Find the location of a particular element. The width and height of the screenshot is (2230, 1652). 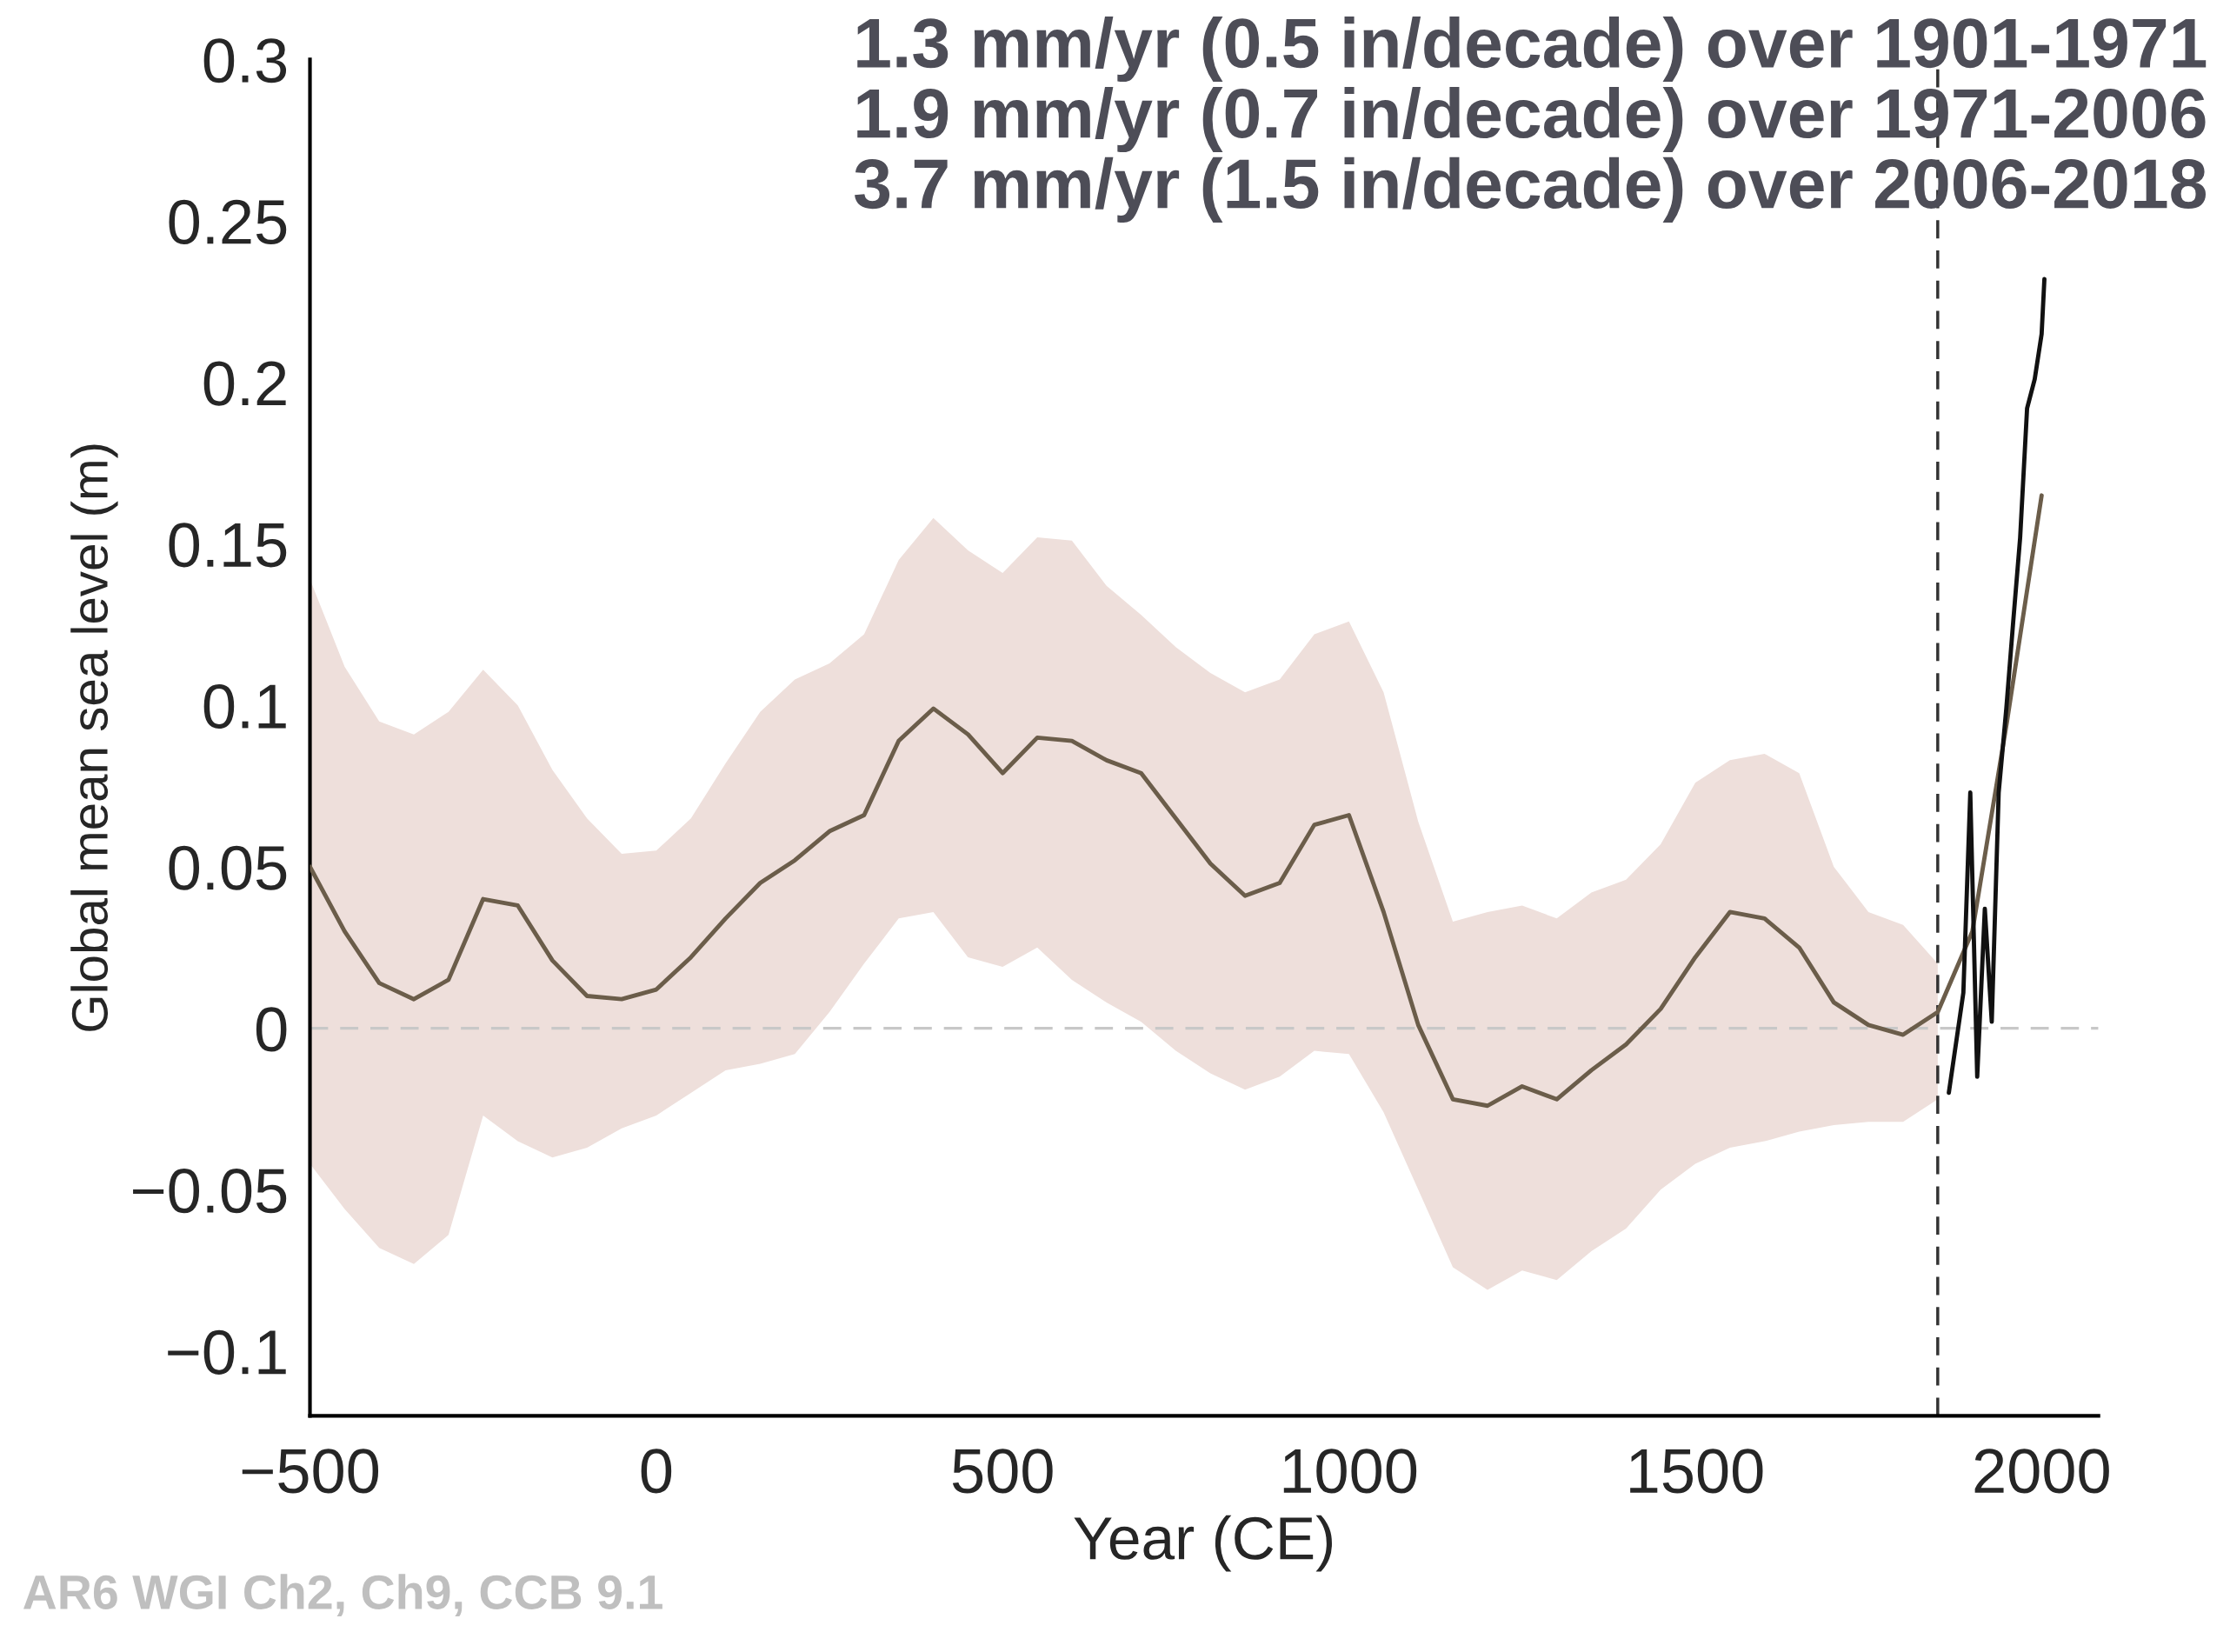

text: AR6 WGI Ch2, Ch9, CCB 9.1 is located at coordinates (342, 1595).